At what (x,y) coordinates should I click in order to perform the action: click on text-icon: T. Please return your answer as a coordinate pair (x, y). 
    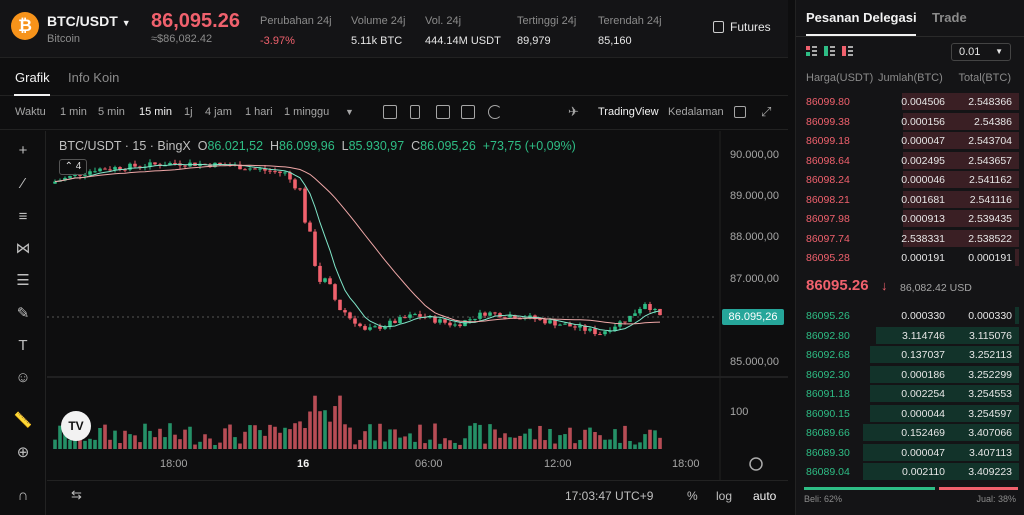
    Looking at the image, I should click on (23, 345).